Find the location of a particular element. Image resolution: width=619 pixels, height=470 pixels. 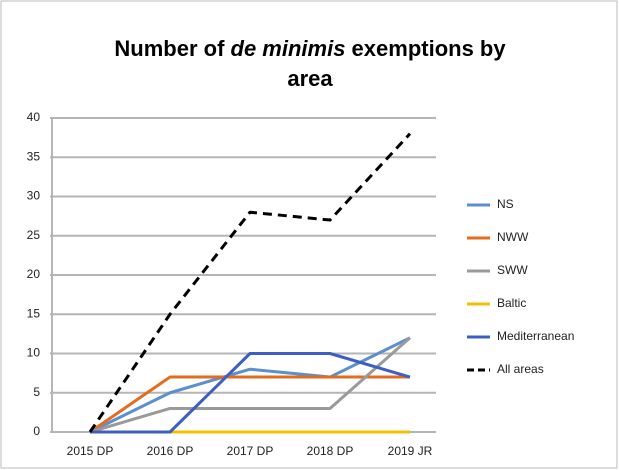

x-tick-label: 2019 JR is located at coordinates (410, 451).